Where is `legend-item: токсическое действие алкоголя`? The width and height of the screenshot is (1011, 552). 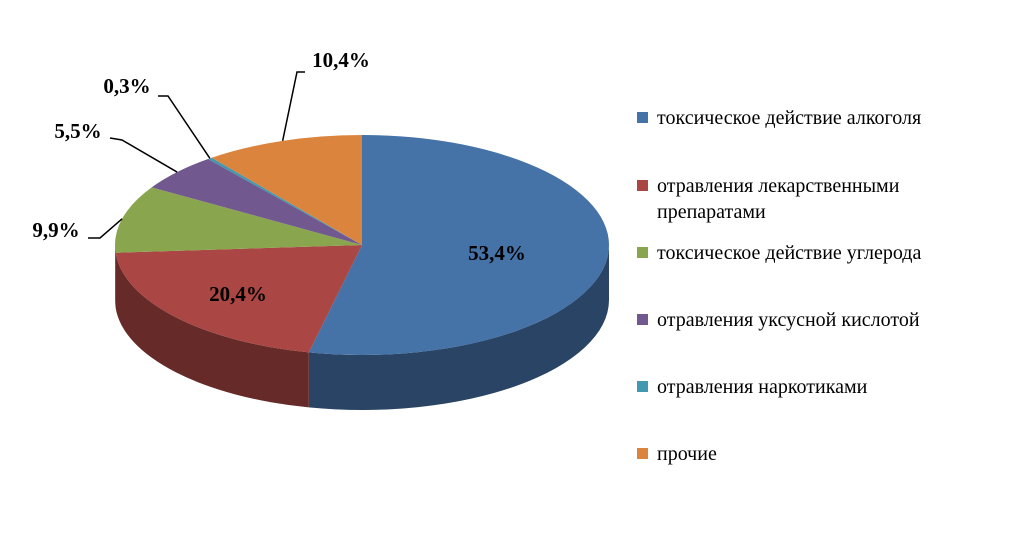 legend-item: токсическое действие алкоголя is located at coordinates (814, 118).